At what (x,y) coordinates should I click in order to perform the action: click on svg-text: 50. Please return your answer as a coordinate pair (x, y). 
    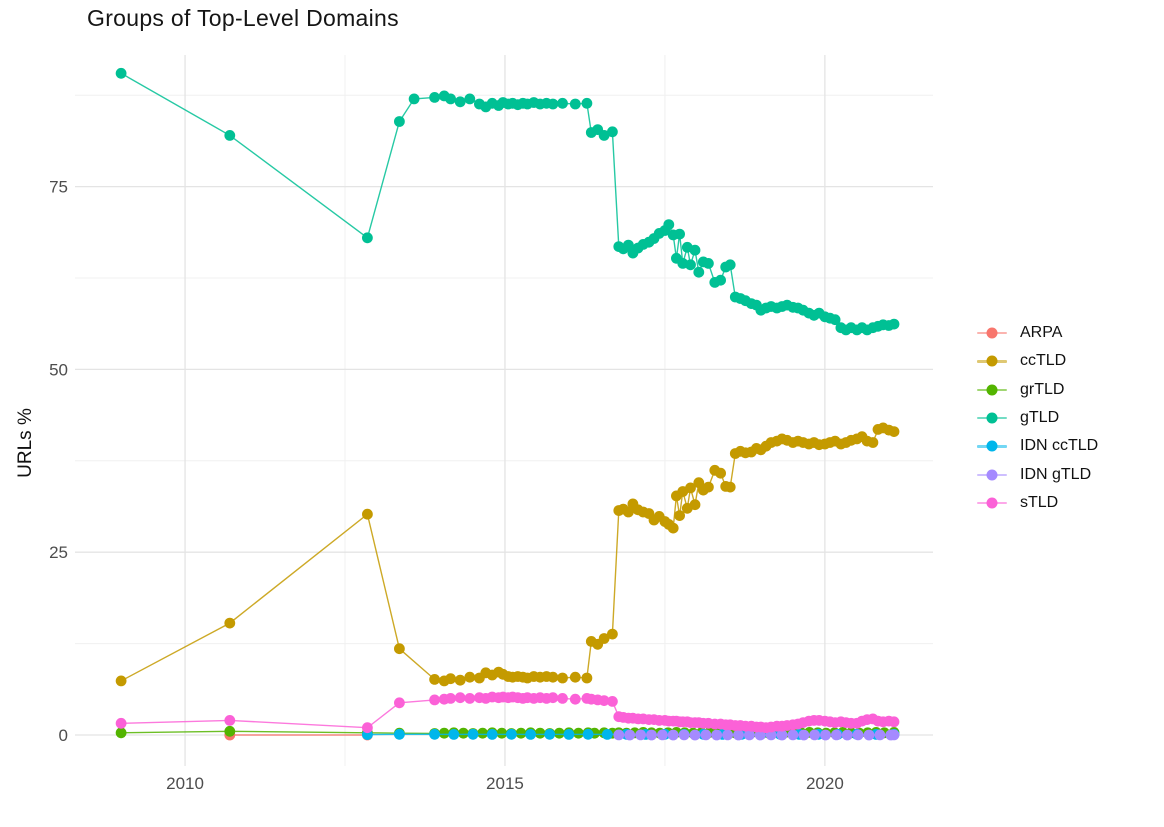
    Looking at the image, I should click on (58, 369).